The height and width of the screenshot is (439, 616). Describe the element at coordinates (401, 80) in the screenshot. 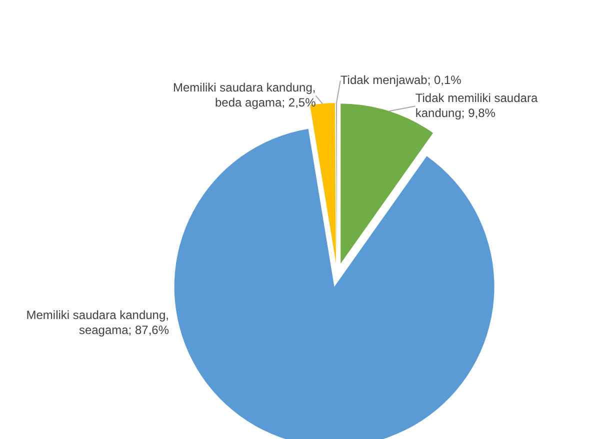

I see `slice-label: Tidak menjawab; 0,1%` at that location.